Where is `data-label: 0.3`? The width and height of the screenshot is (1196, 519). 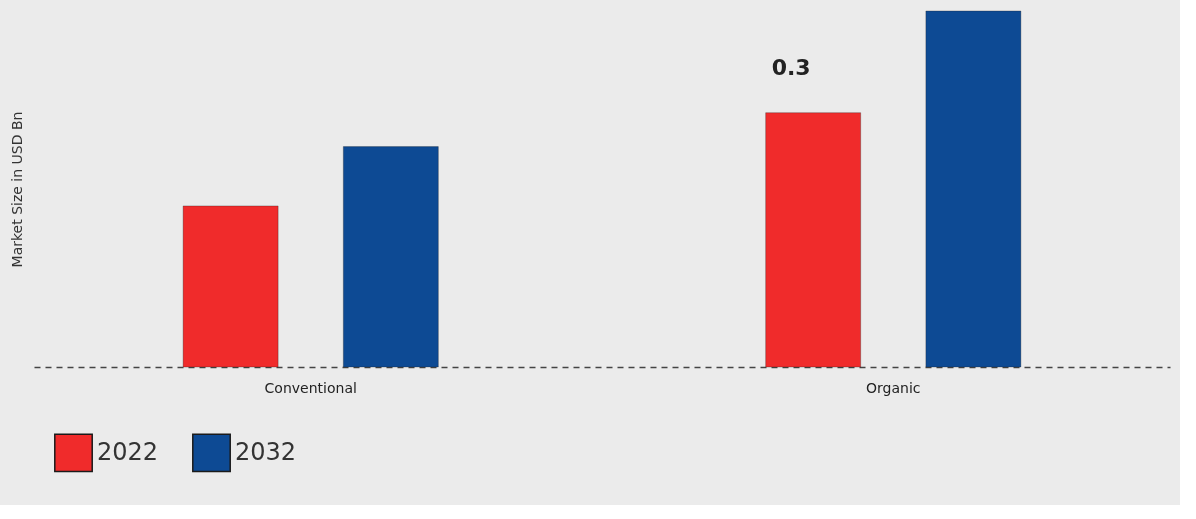 data-label: 0.3 is located at coordinates (791, 67).